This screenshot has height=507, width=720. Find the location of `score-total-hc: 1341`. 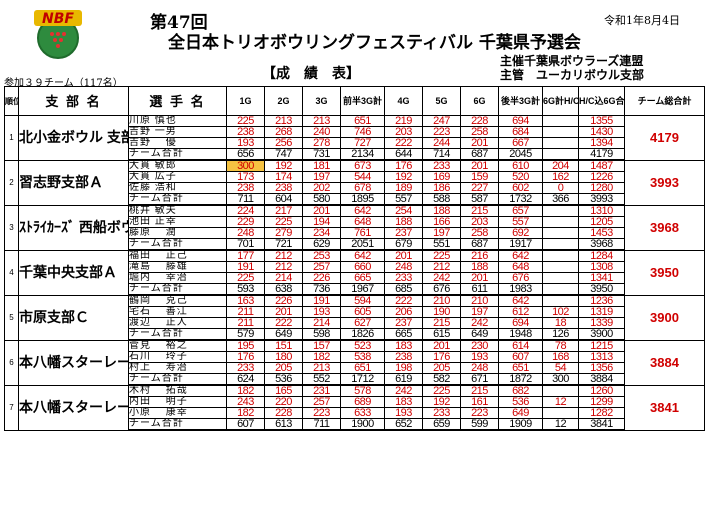

score-total-hc: 1341 is located at coordinates (601, 278).